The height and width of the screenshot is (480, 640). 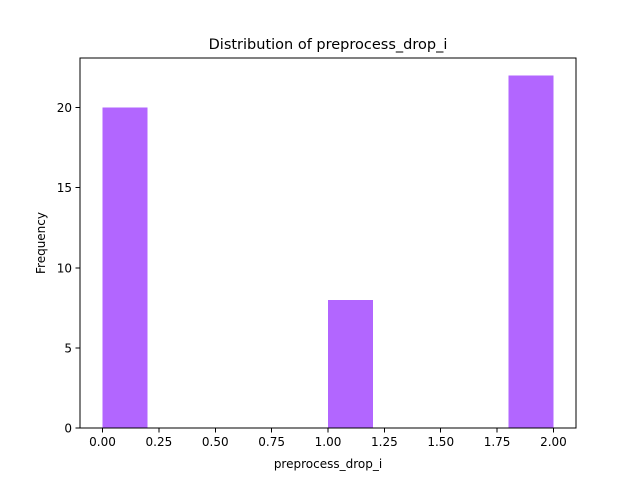 I want to click on y-axis-label: Frequency, so click(x=41, y=243).